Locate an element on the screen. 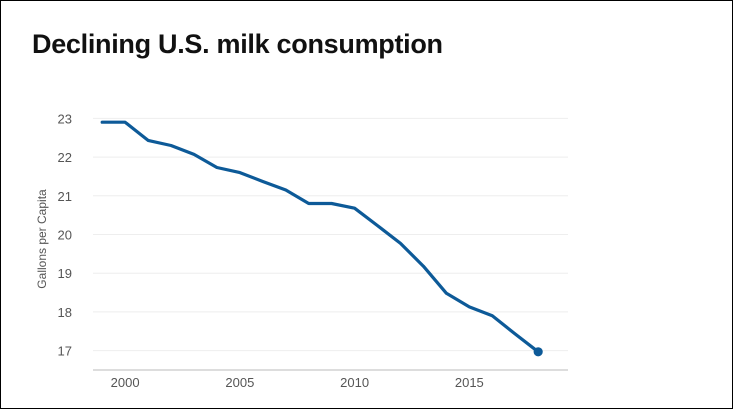 Image resolution: width=733 pixels, height=409 pixels. x-tick-label: 2000 is located at coordinates (125, 382).